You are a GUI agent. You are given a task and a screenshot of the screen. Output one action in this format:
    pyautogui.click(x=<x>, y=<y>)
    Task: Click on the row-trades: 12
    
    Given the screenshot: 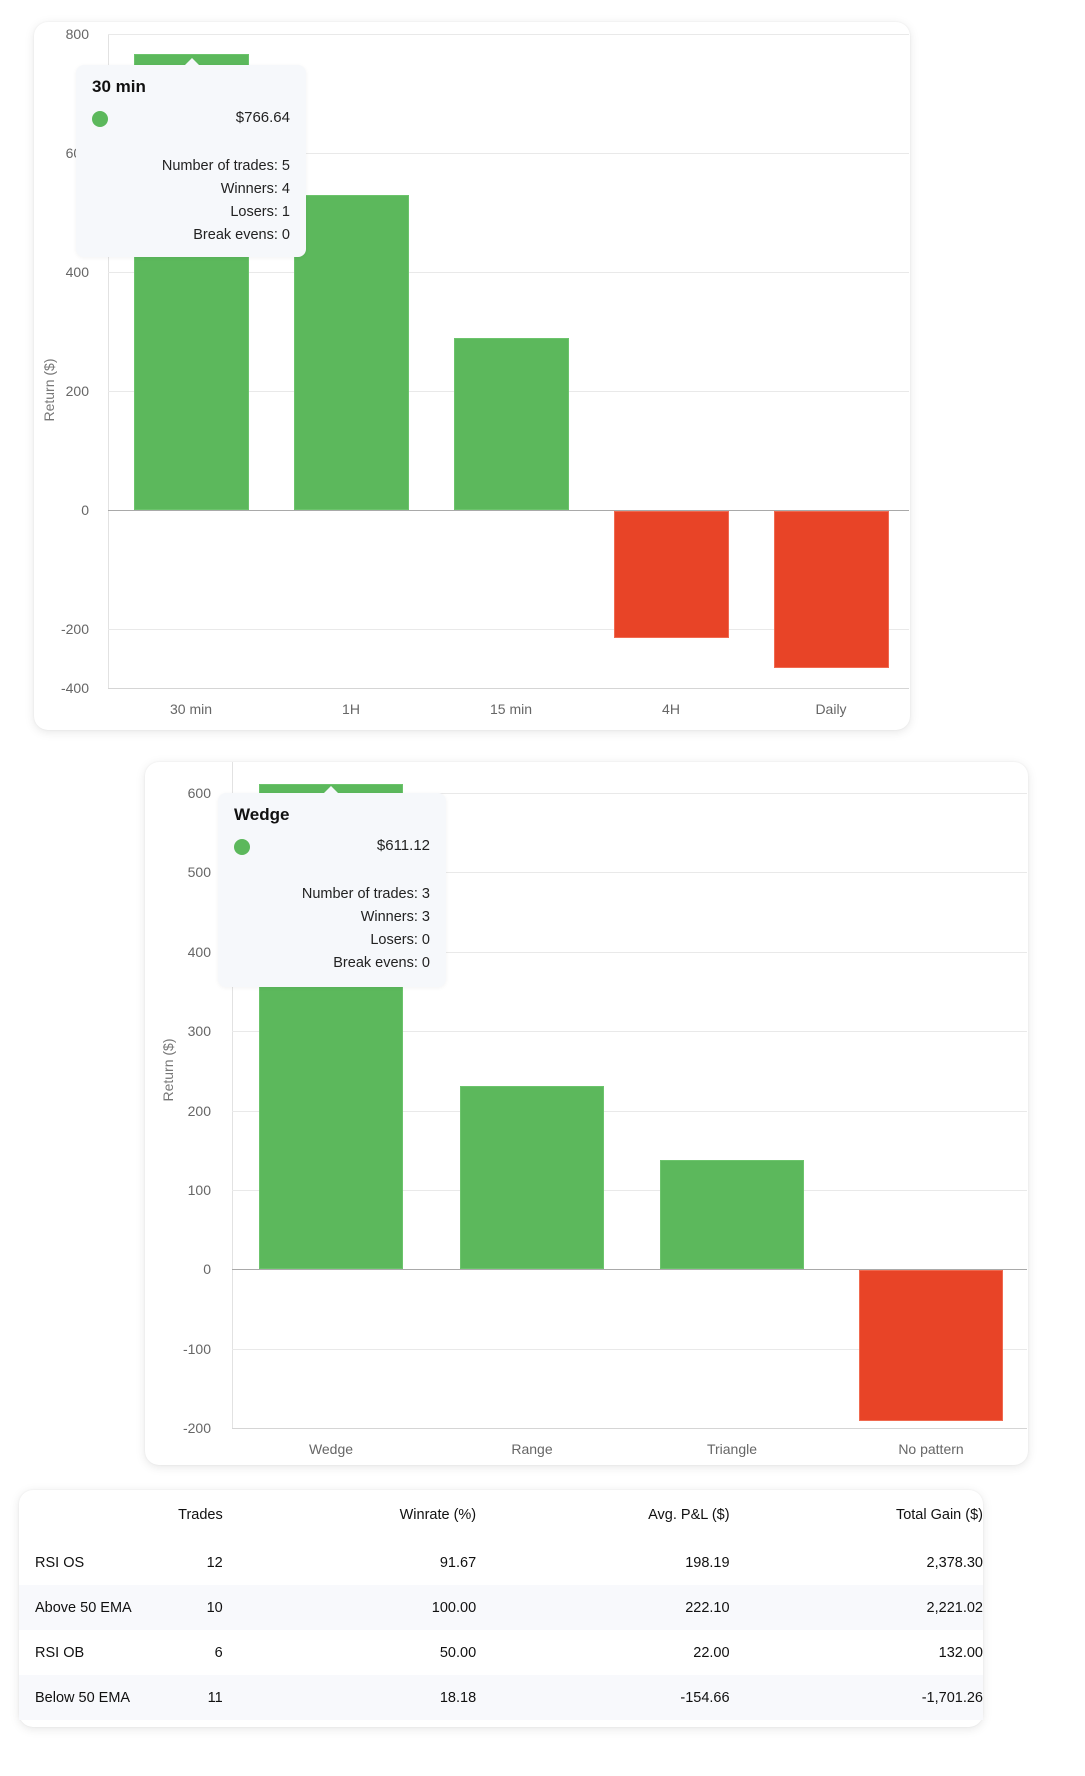 What is the action you would take?
    pyautogui.click(x=214, y=1562)
    